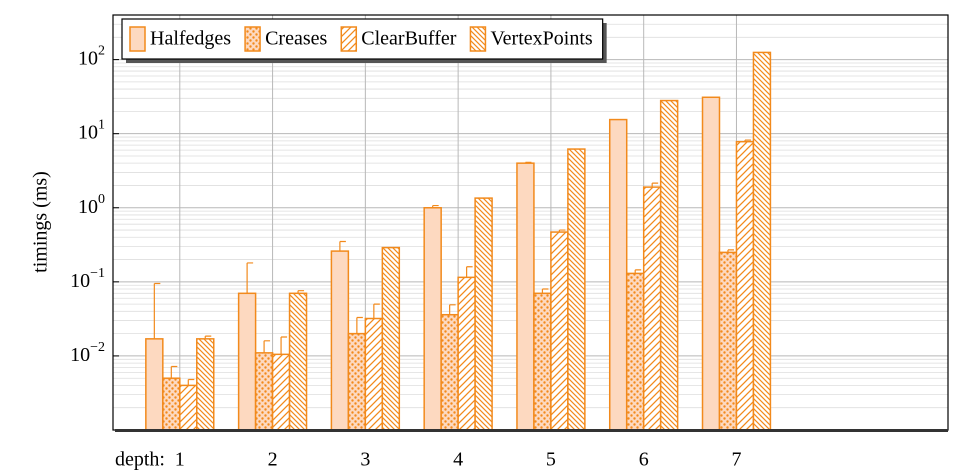 This screenshot has height=471, width=960. What do you see at coordinates (87, 352) in the screenshot?
I see `y-tick-label: 10⁻²` at bounding box center [87, 352].